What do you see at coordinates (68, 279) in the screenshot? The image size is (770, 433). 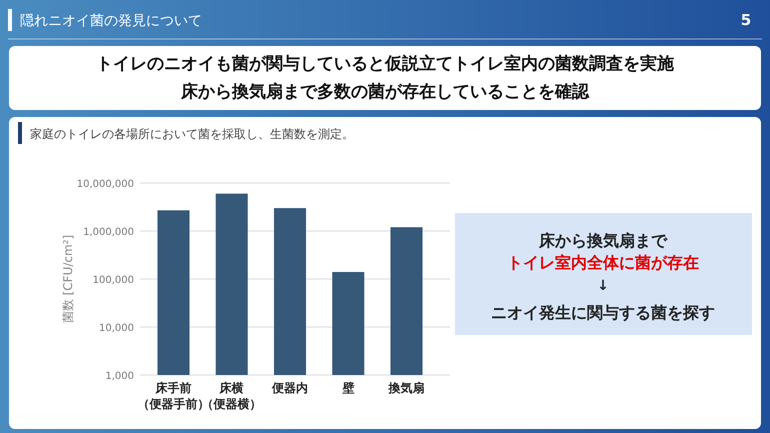 I see `y-axis-title: 菌数 [CFU/cm²]` at bounding box center [68, 279].